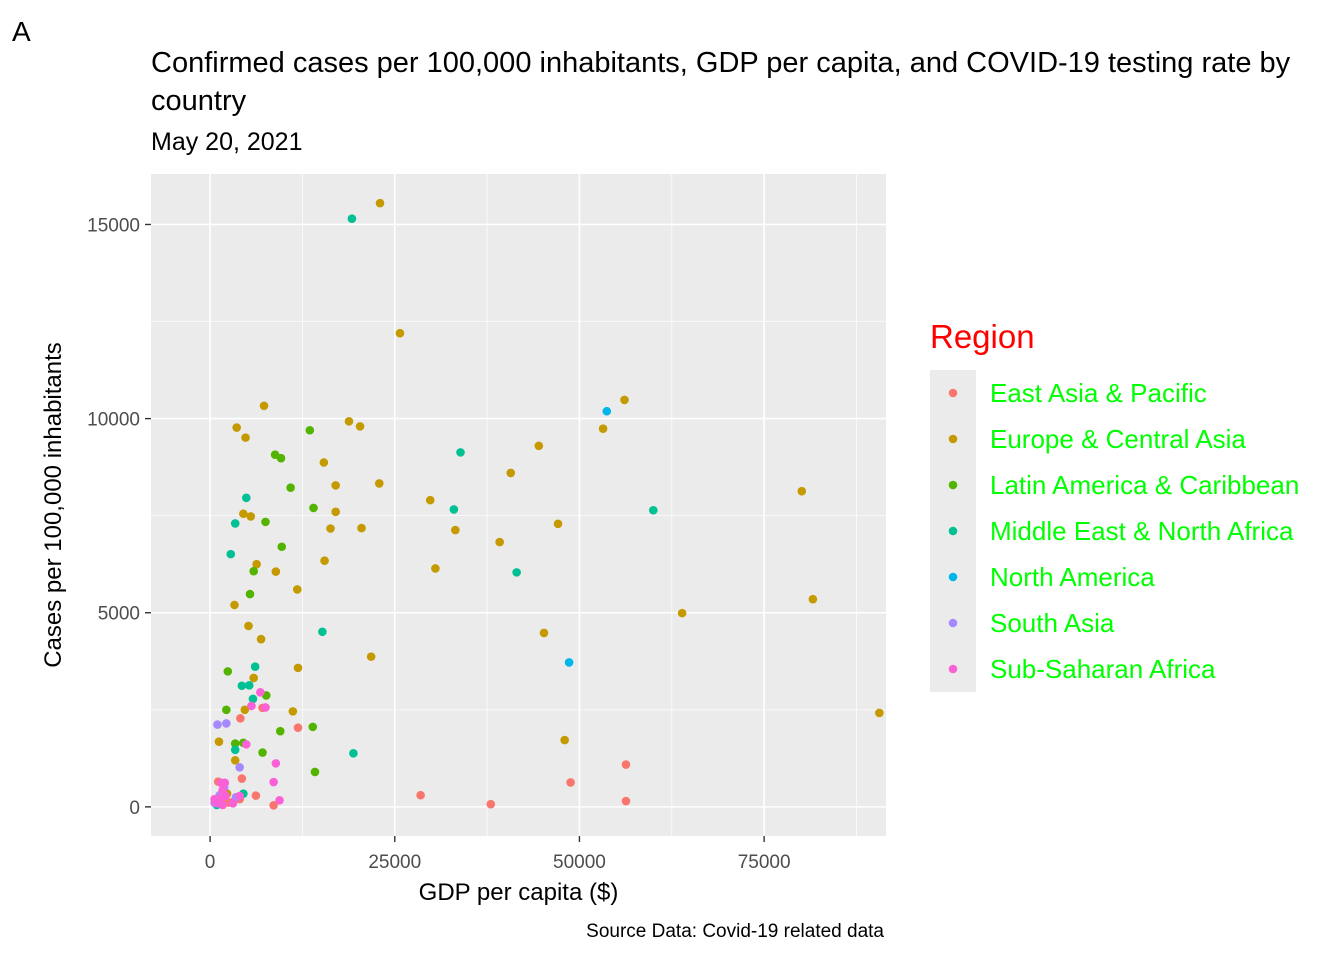 This screenshot has width=1344, height=960. I want to click on x-tick-label: 25000, so click(394, 862).